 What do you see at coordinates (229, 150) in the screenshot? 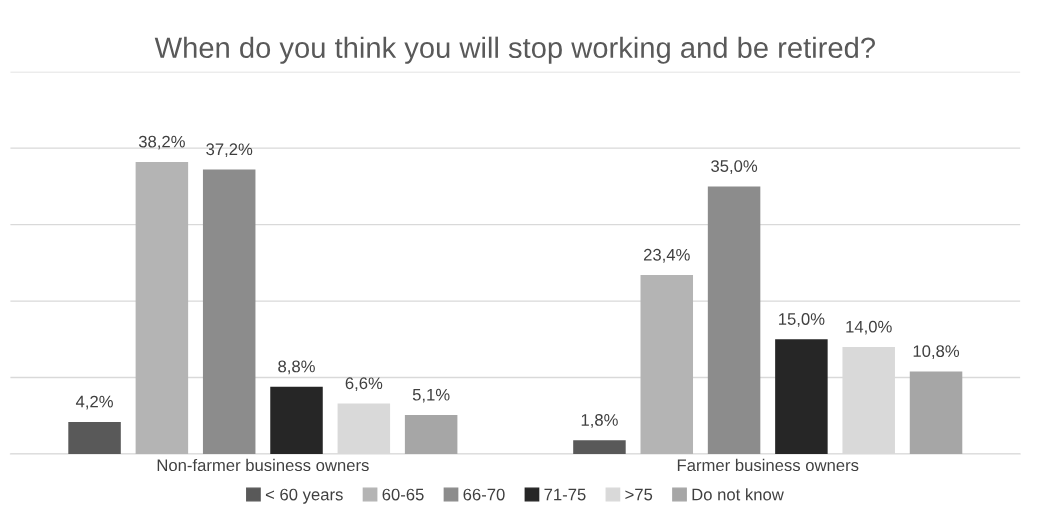
I see `data-label: 37,2%` at bounding box center [229, 150].